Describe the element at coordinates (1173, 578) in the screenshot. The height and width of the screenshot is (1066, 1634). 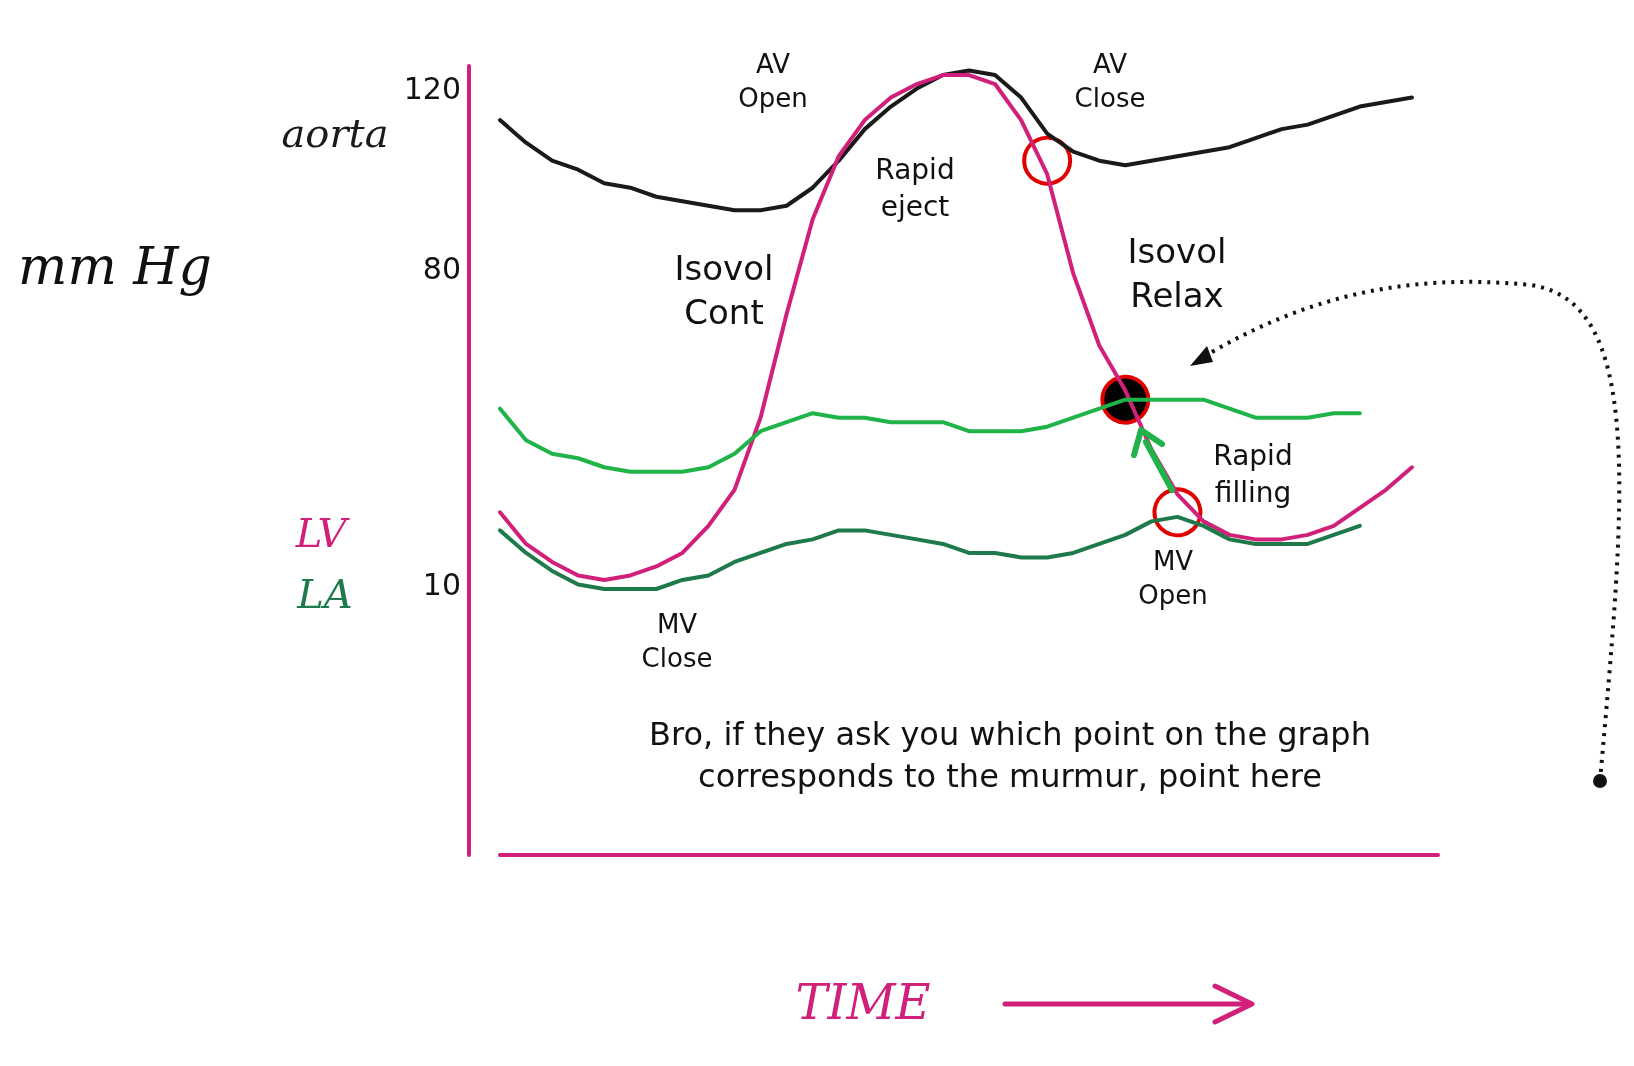
I see `annotation: MV Open` at that location.